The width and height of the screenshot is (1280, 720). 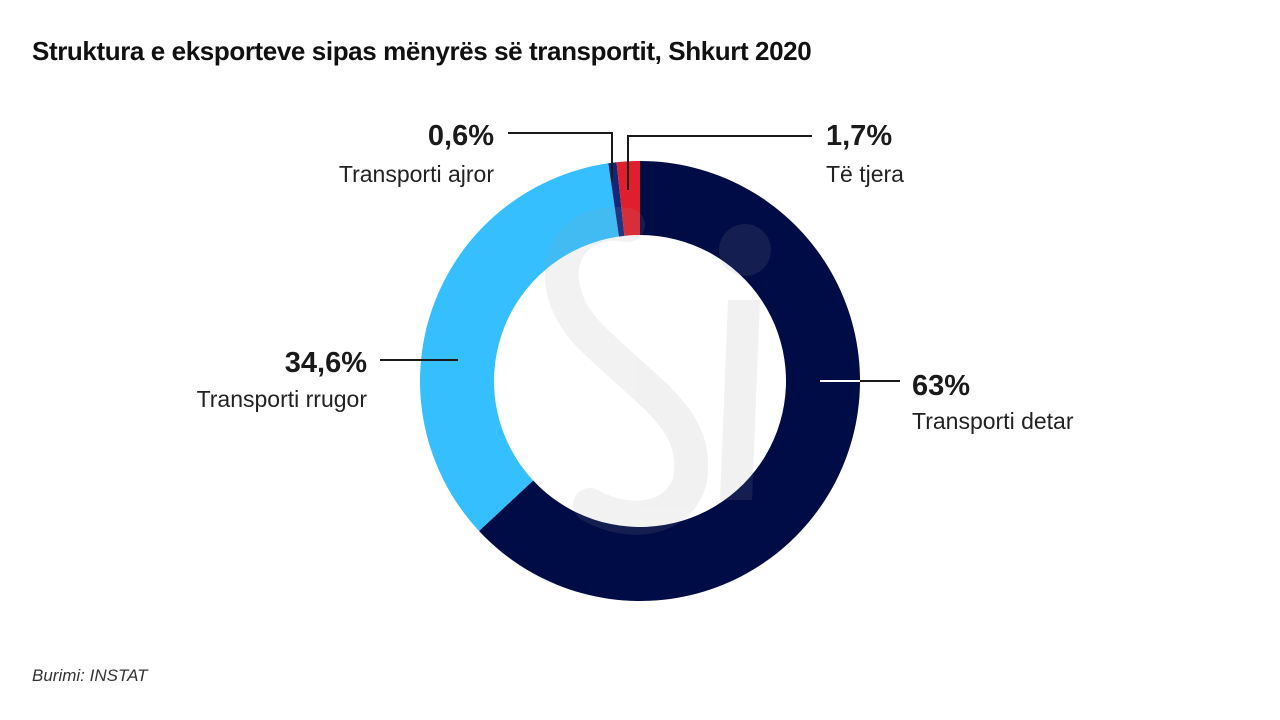 I want to click on leader-line-transporti-ajror, so click(x=560, y=157).